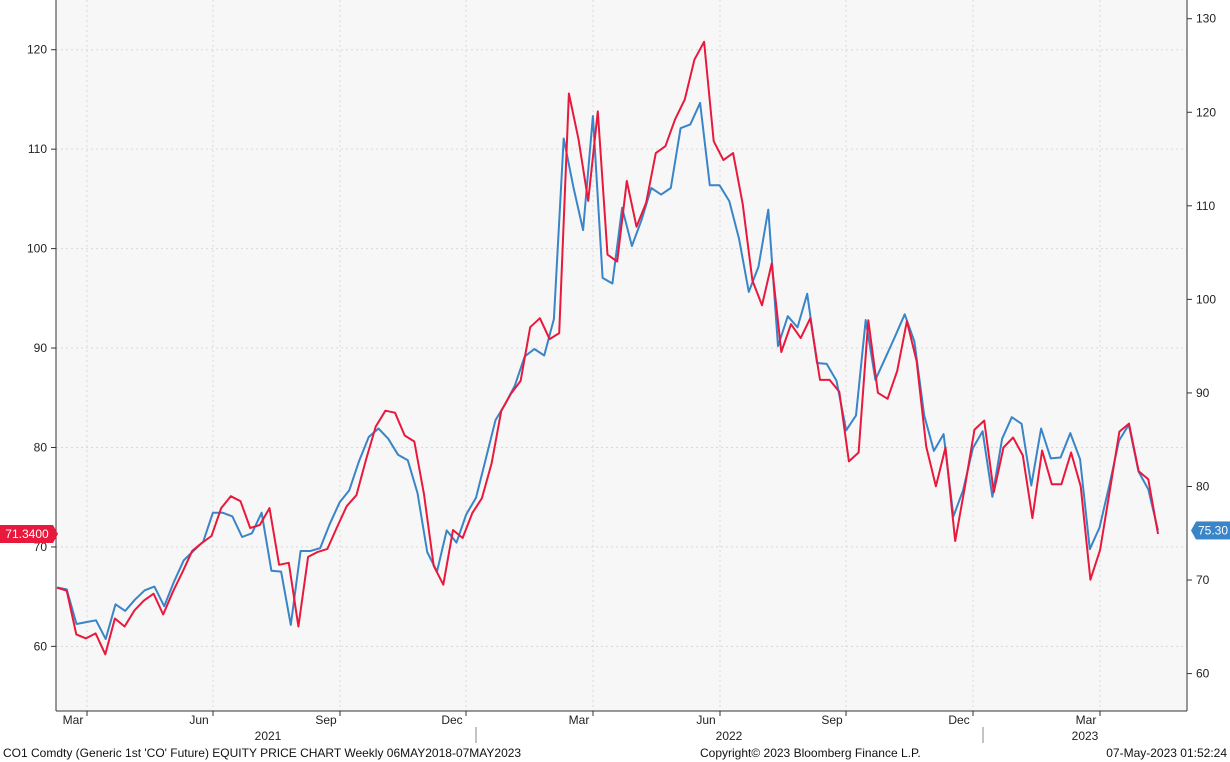 Image resolution: width=1230 pixels, height=762 pixels. Describe the element at coordinates (1166, 753) in the screenshot. I see `timestamp: 07-May-2023 01:52:24` at that location.